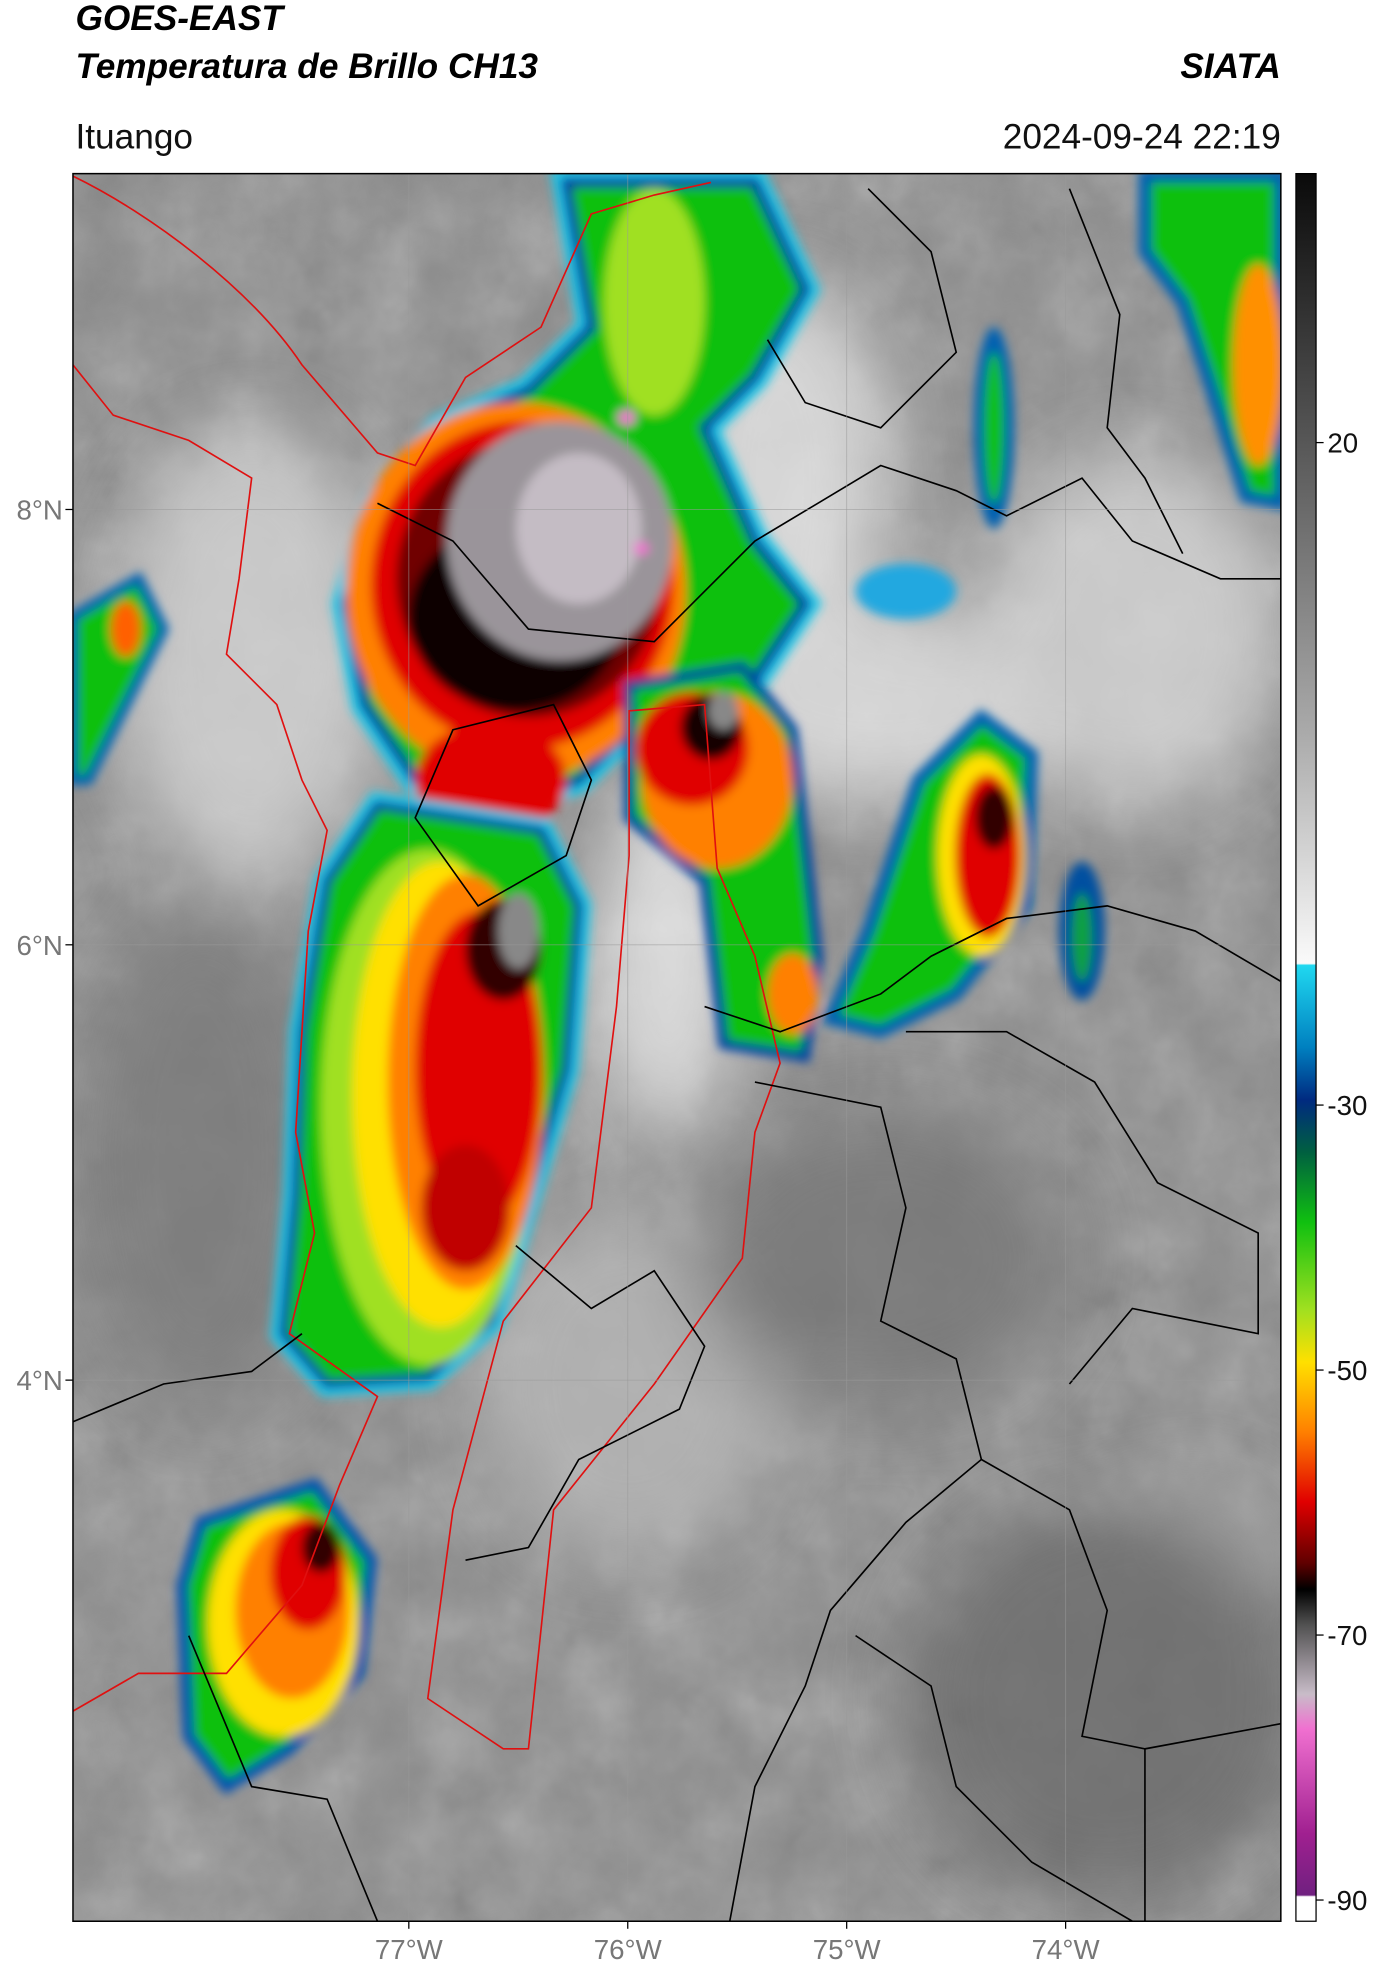 This screenshot has height=1981, width=1384. I want to click on colorbar-tick-label: -70, so click(1347, 1635).